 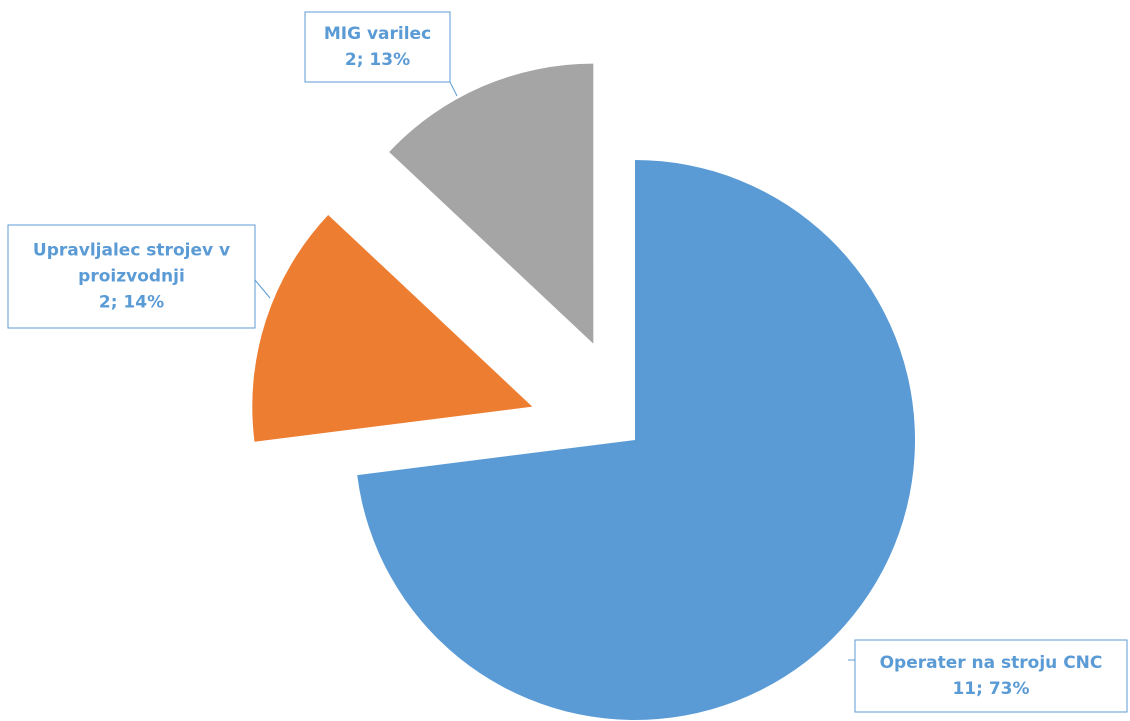 I want to click on value-label: 11; 73%, so click(x=990, y=689).